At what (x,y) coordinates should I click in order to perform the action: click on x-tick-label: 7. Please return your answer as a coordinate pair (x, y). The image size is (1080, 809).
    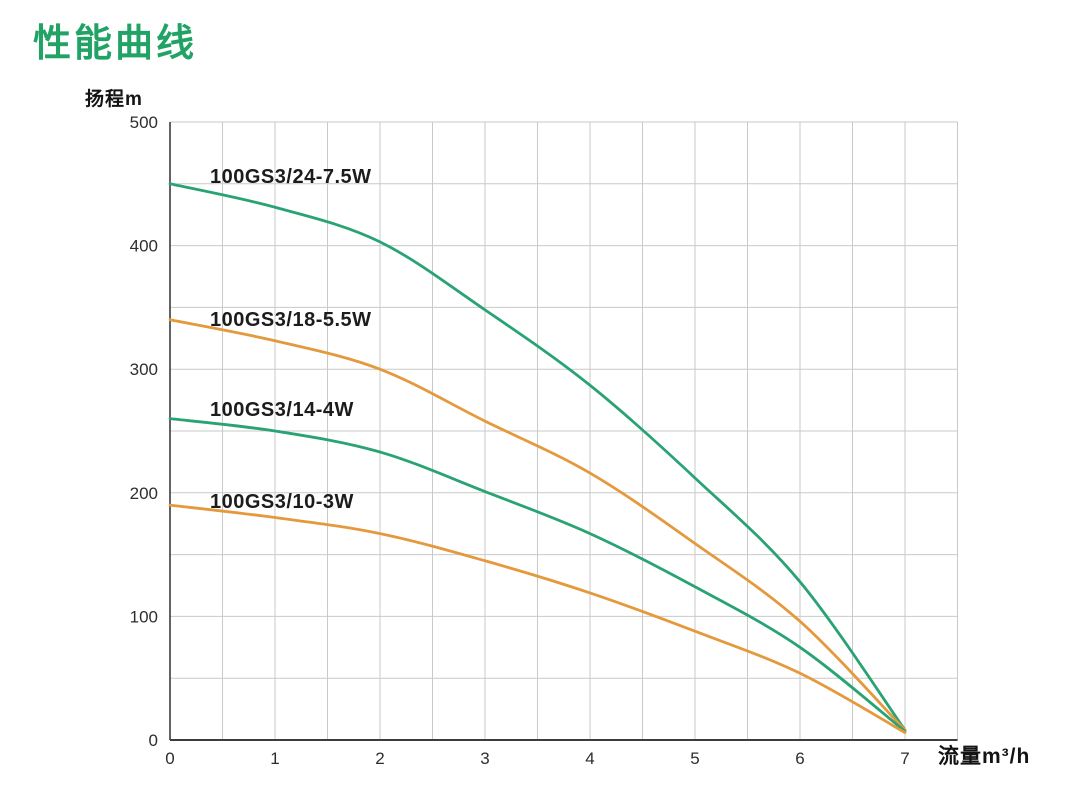
    Looking at the image, I should click on (904, 758).